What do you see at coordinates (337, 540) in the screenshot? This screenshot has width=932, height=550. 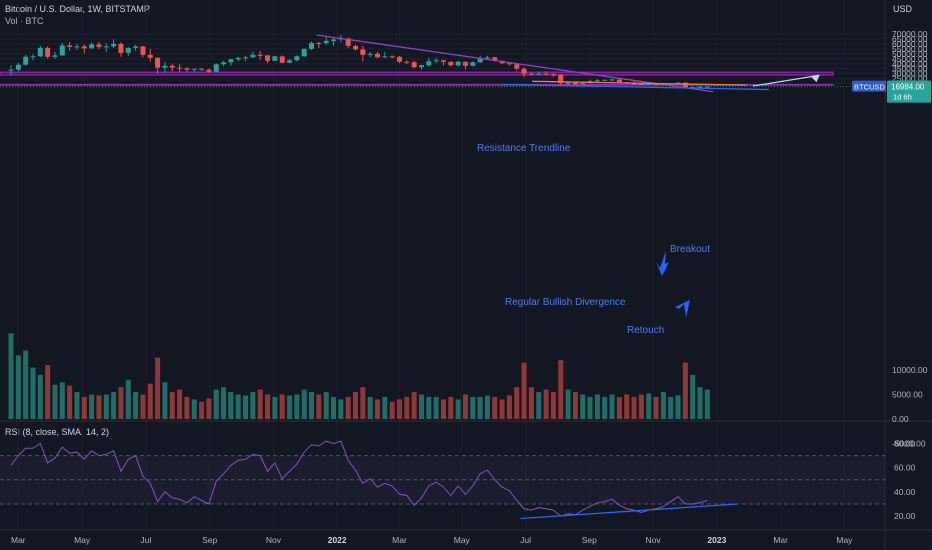 I see `time-tick-label: 2022` at bounding box center [337, 540].